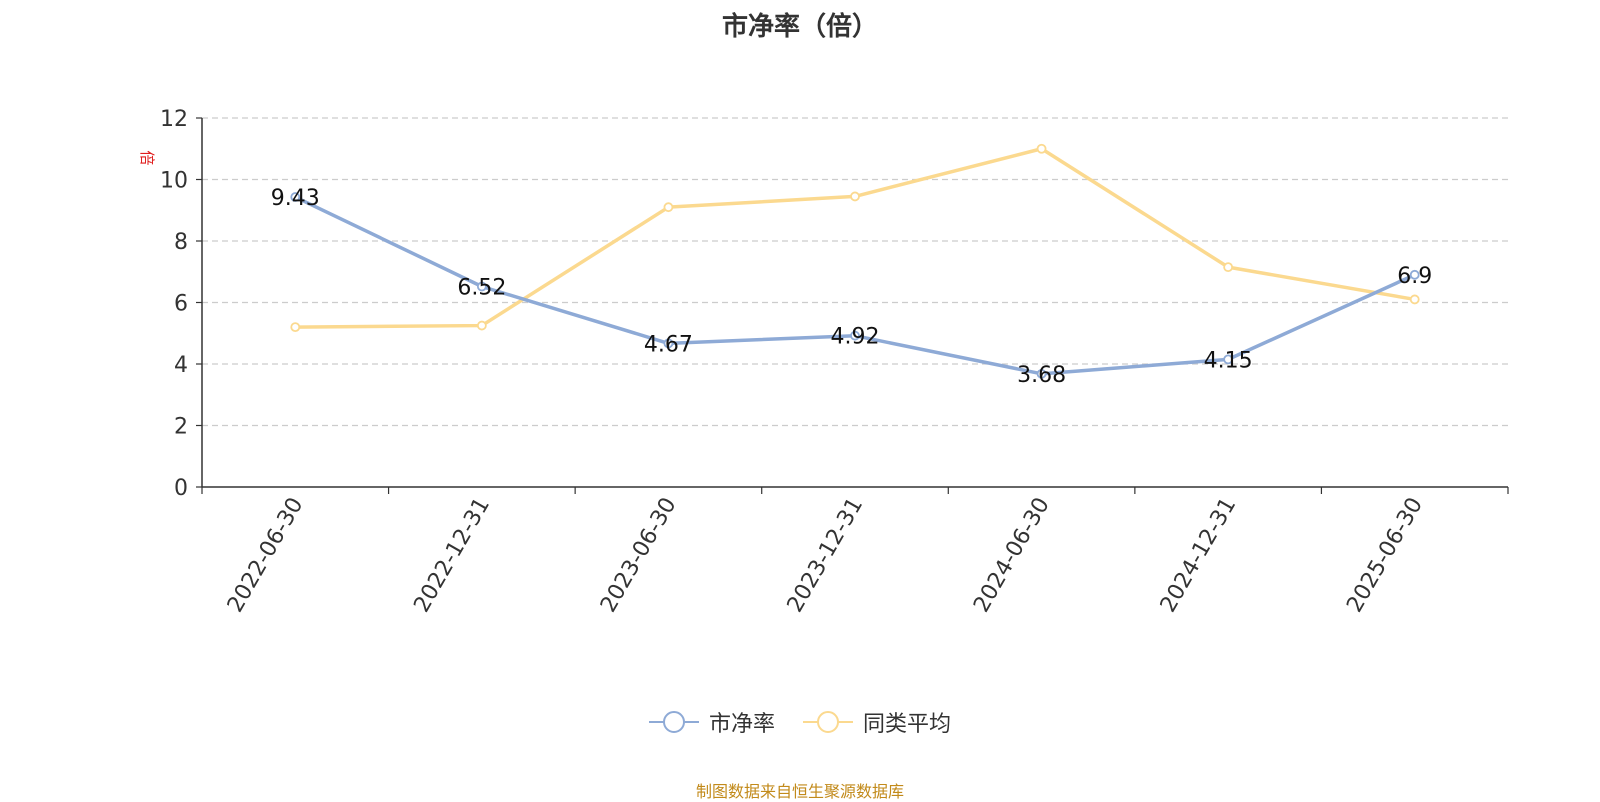 Image resolution: width=1600 pixels, height=802 pixels. Describe the element at coordinates (452, 555) in the screenshot. I see `x-tick-label: 2022-12-31` at that location.